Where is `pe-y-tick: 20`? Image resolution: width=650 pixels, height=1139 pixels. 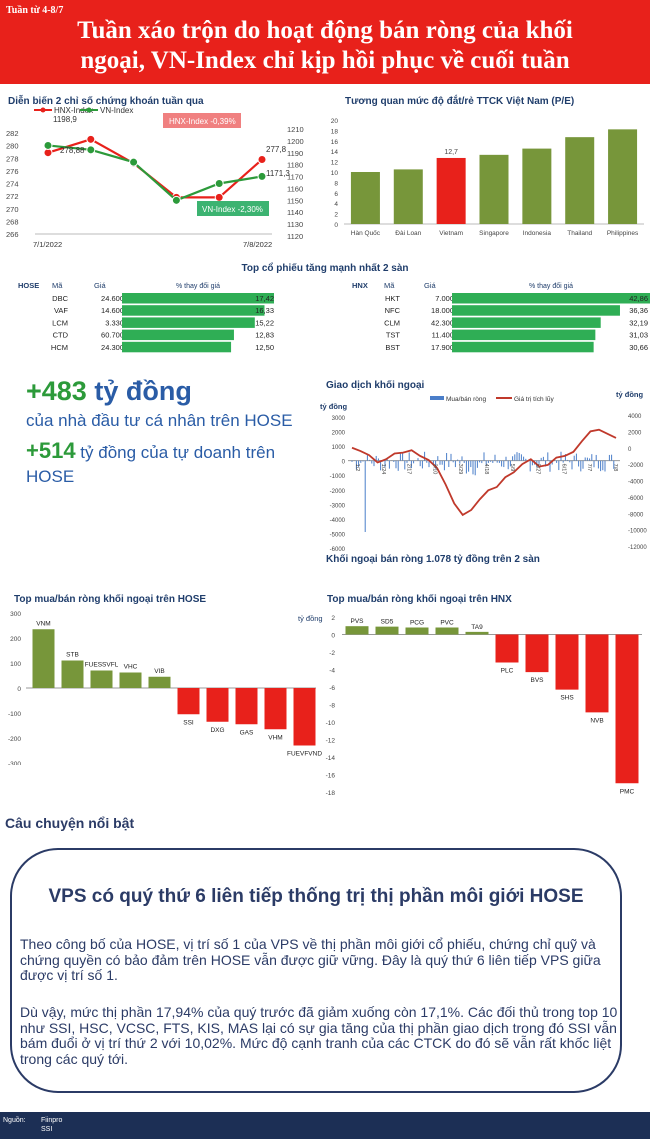
pe-y-tick: 20 is located at coordinates (335, 121).